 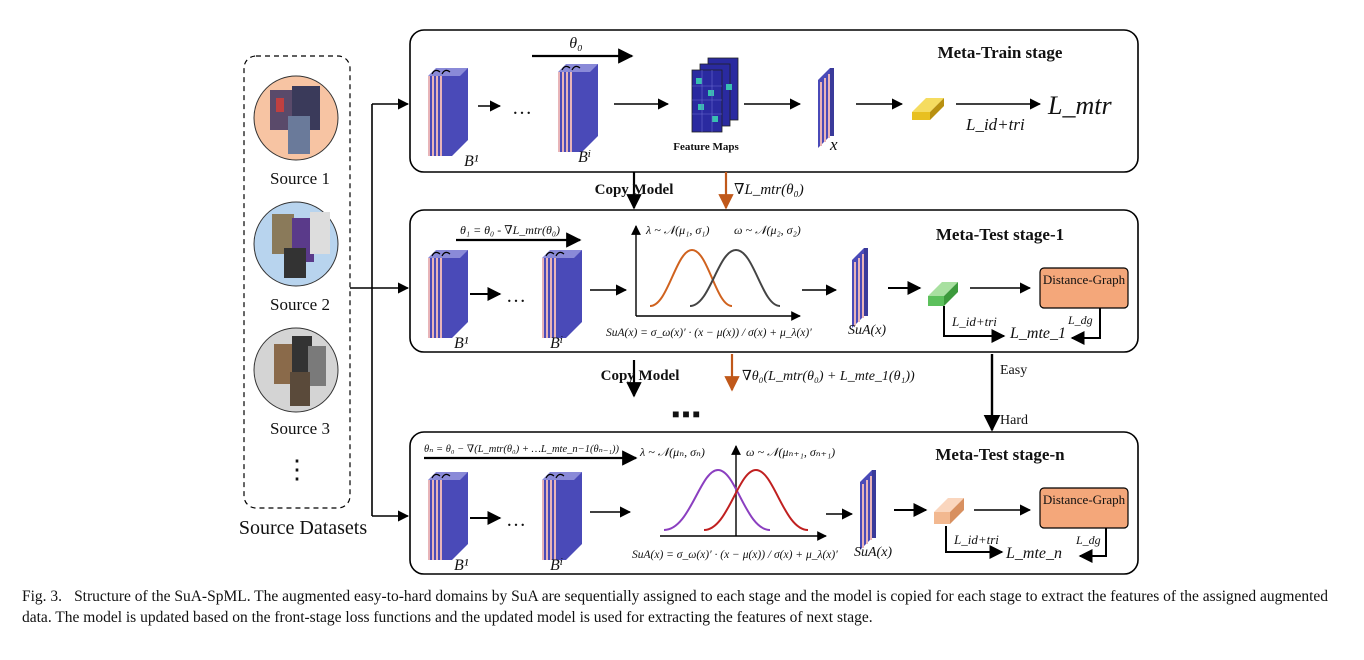 I want to click on copy-model-2: Copy Model, so click(x=640, y=376).